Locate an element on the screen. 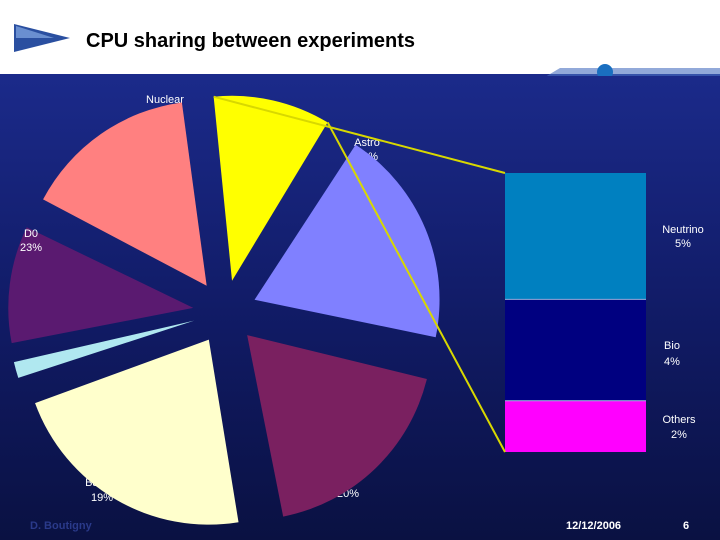 The height and width of the screenshot is (540, 720). page-number: 6 is located at coordinates (686, 526).